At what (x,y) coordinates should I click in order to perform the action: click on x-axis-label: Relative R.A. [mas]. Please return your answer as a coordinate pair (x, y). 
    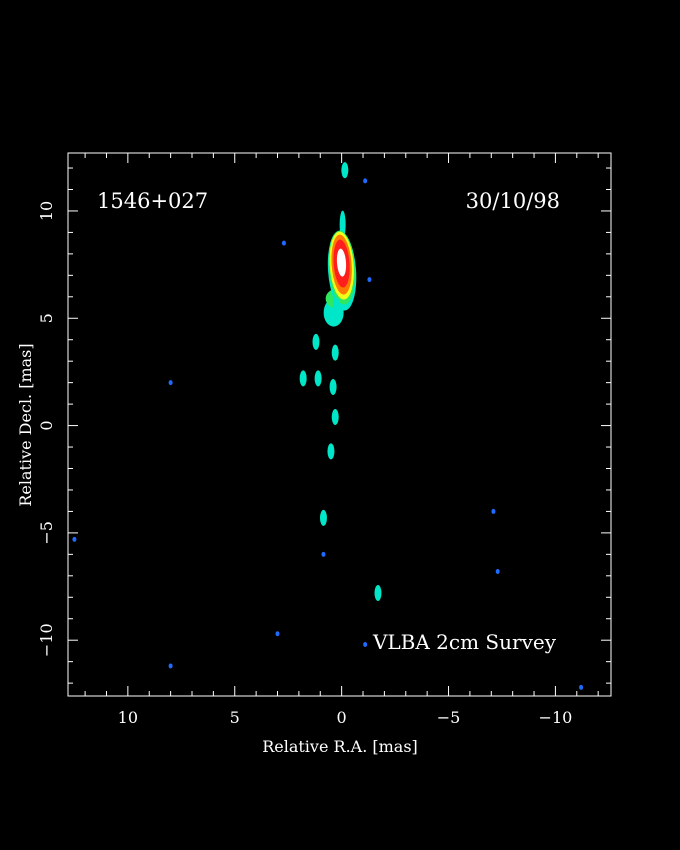
    Looking at the image, I should click on (340, 746).